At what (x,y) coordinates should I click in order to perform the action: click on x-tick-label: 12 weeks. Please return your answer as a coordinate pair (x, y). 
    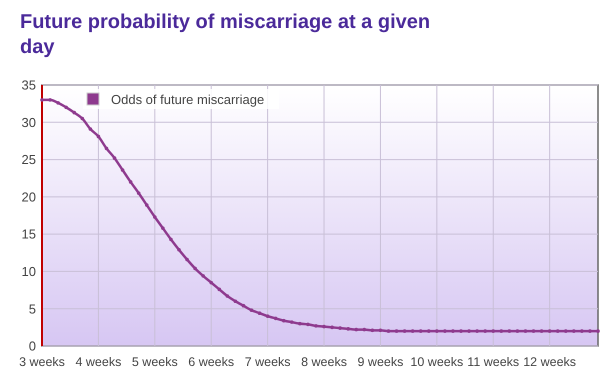
    Looking at the image, I should click on (549, 362).